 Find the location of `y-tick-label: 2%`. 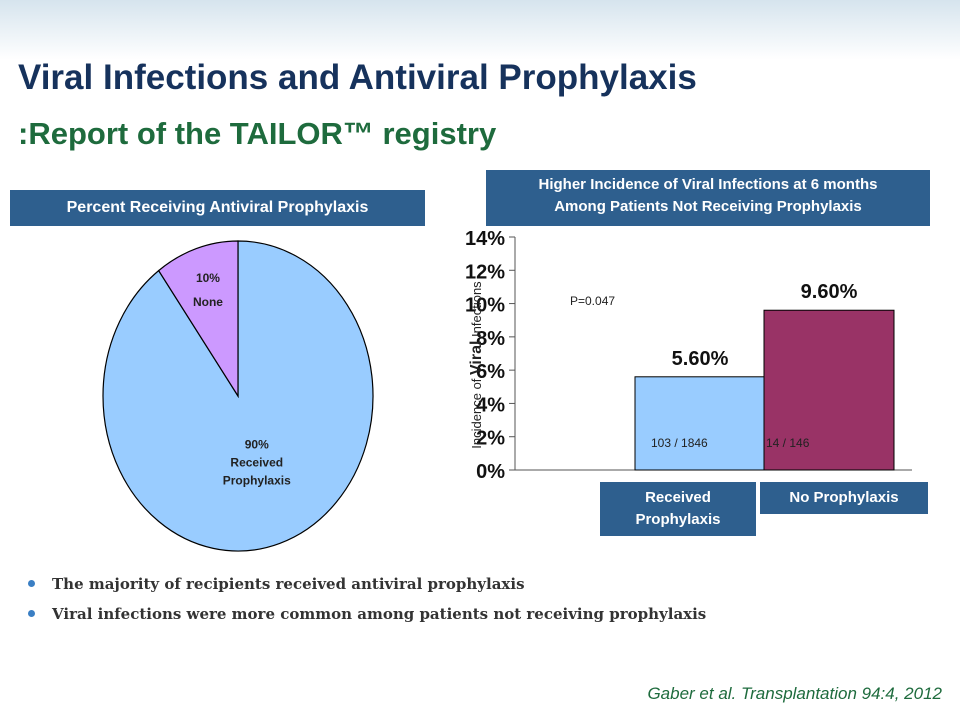

y-tick-label: 2% is located at coordinates (490, 439).